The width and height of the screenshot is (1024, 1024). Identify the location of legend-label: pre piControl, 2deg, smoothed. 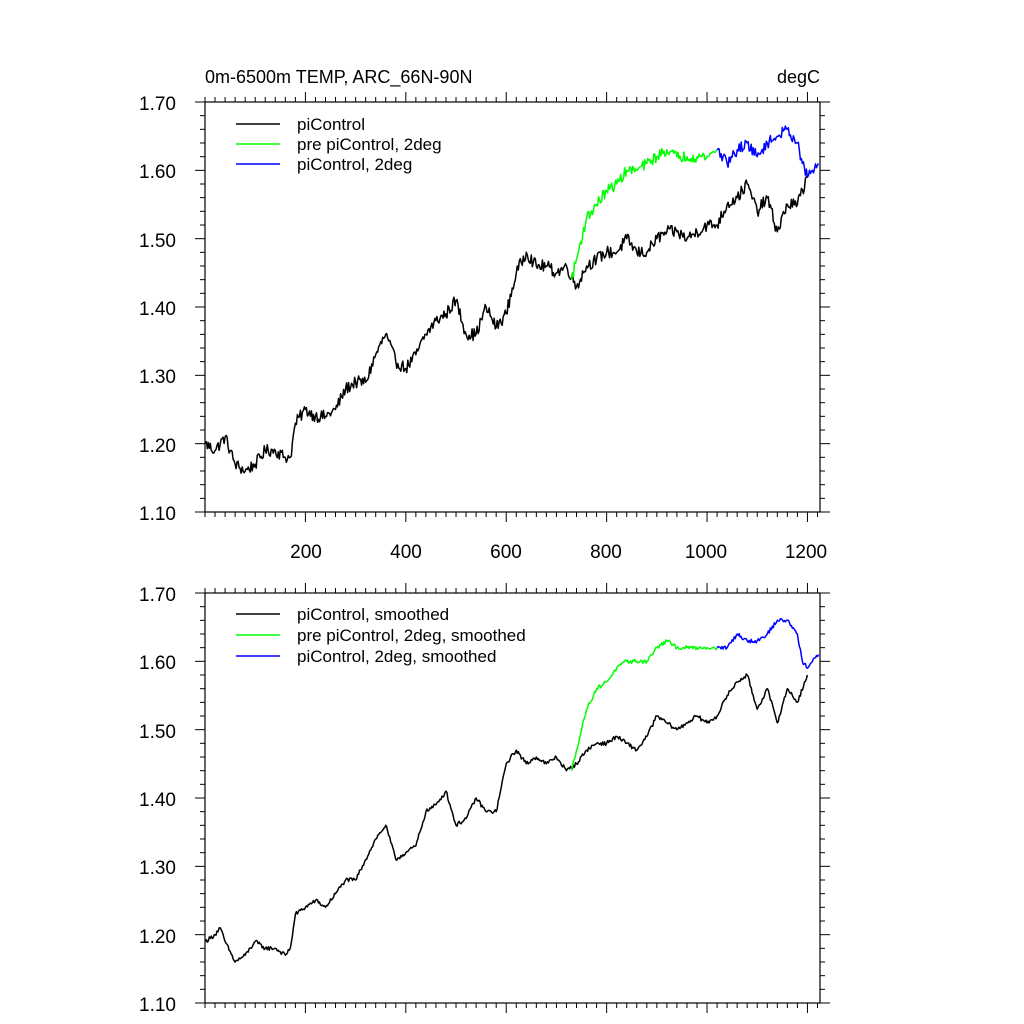
(411, 635).